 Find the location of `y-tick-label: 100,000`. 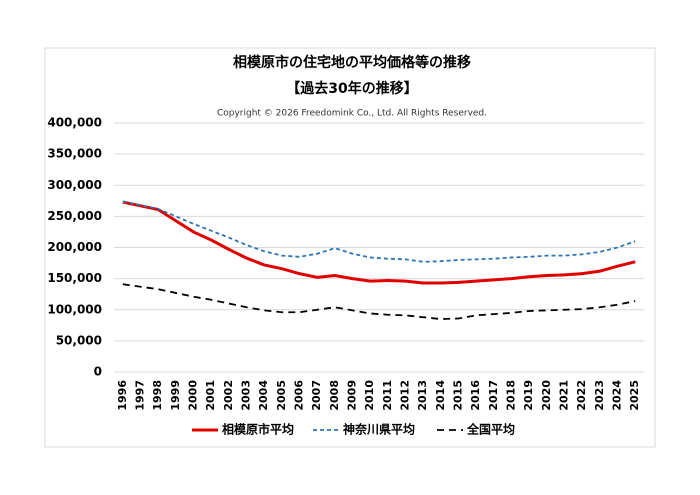

y-tick-label: 100,000 is located at coordinates (74, 309).